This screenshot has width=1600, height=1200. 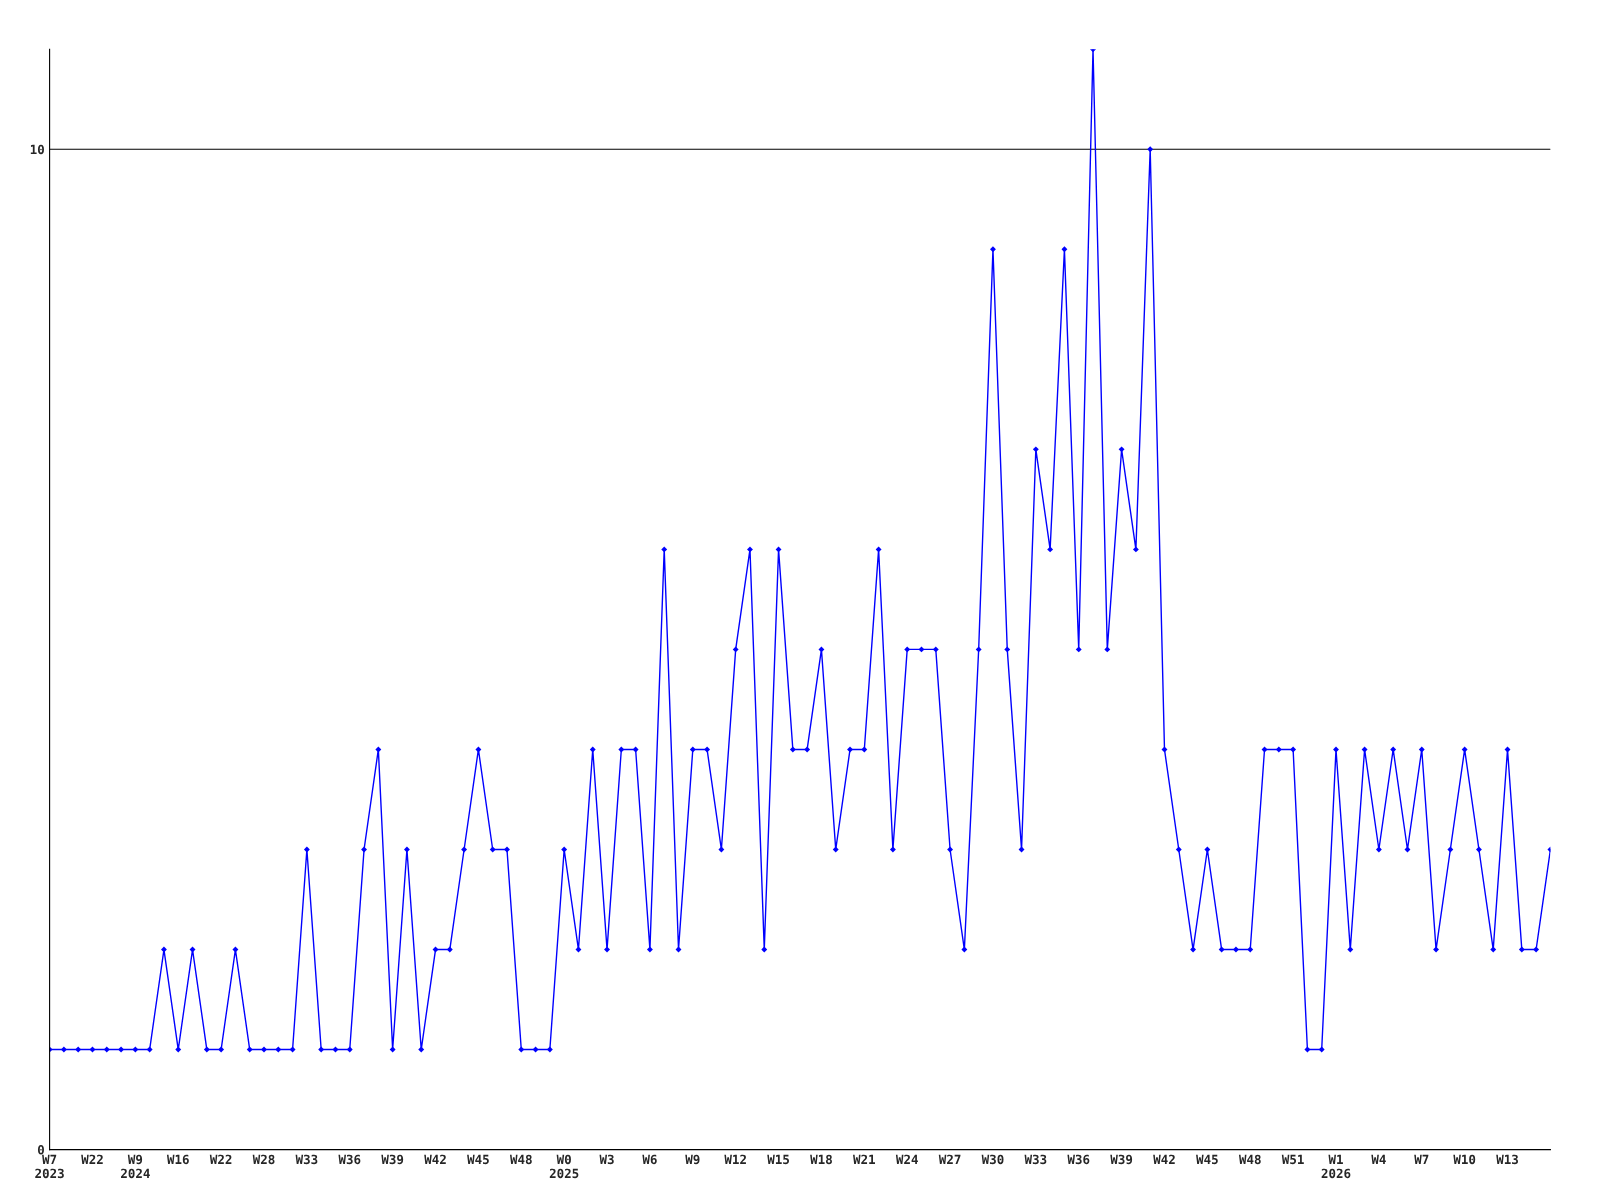 I want to click on x-tick-label: W15, so click(x=778, y=1159).